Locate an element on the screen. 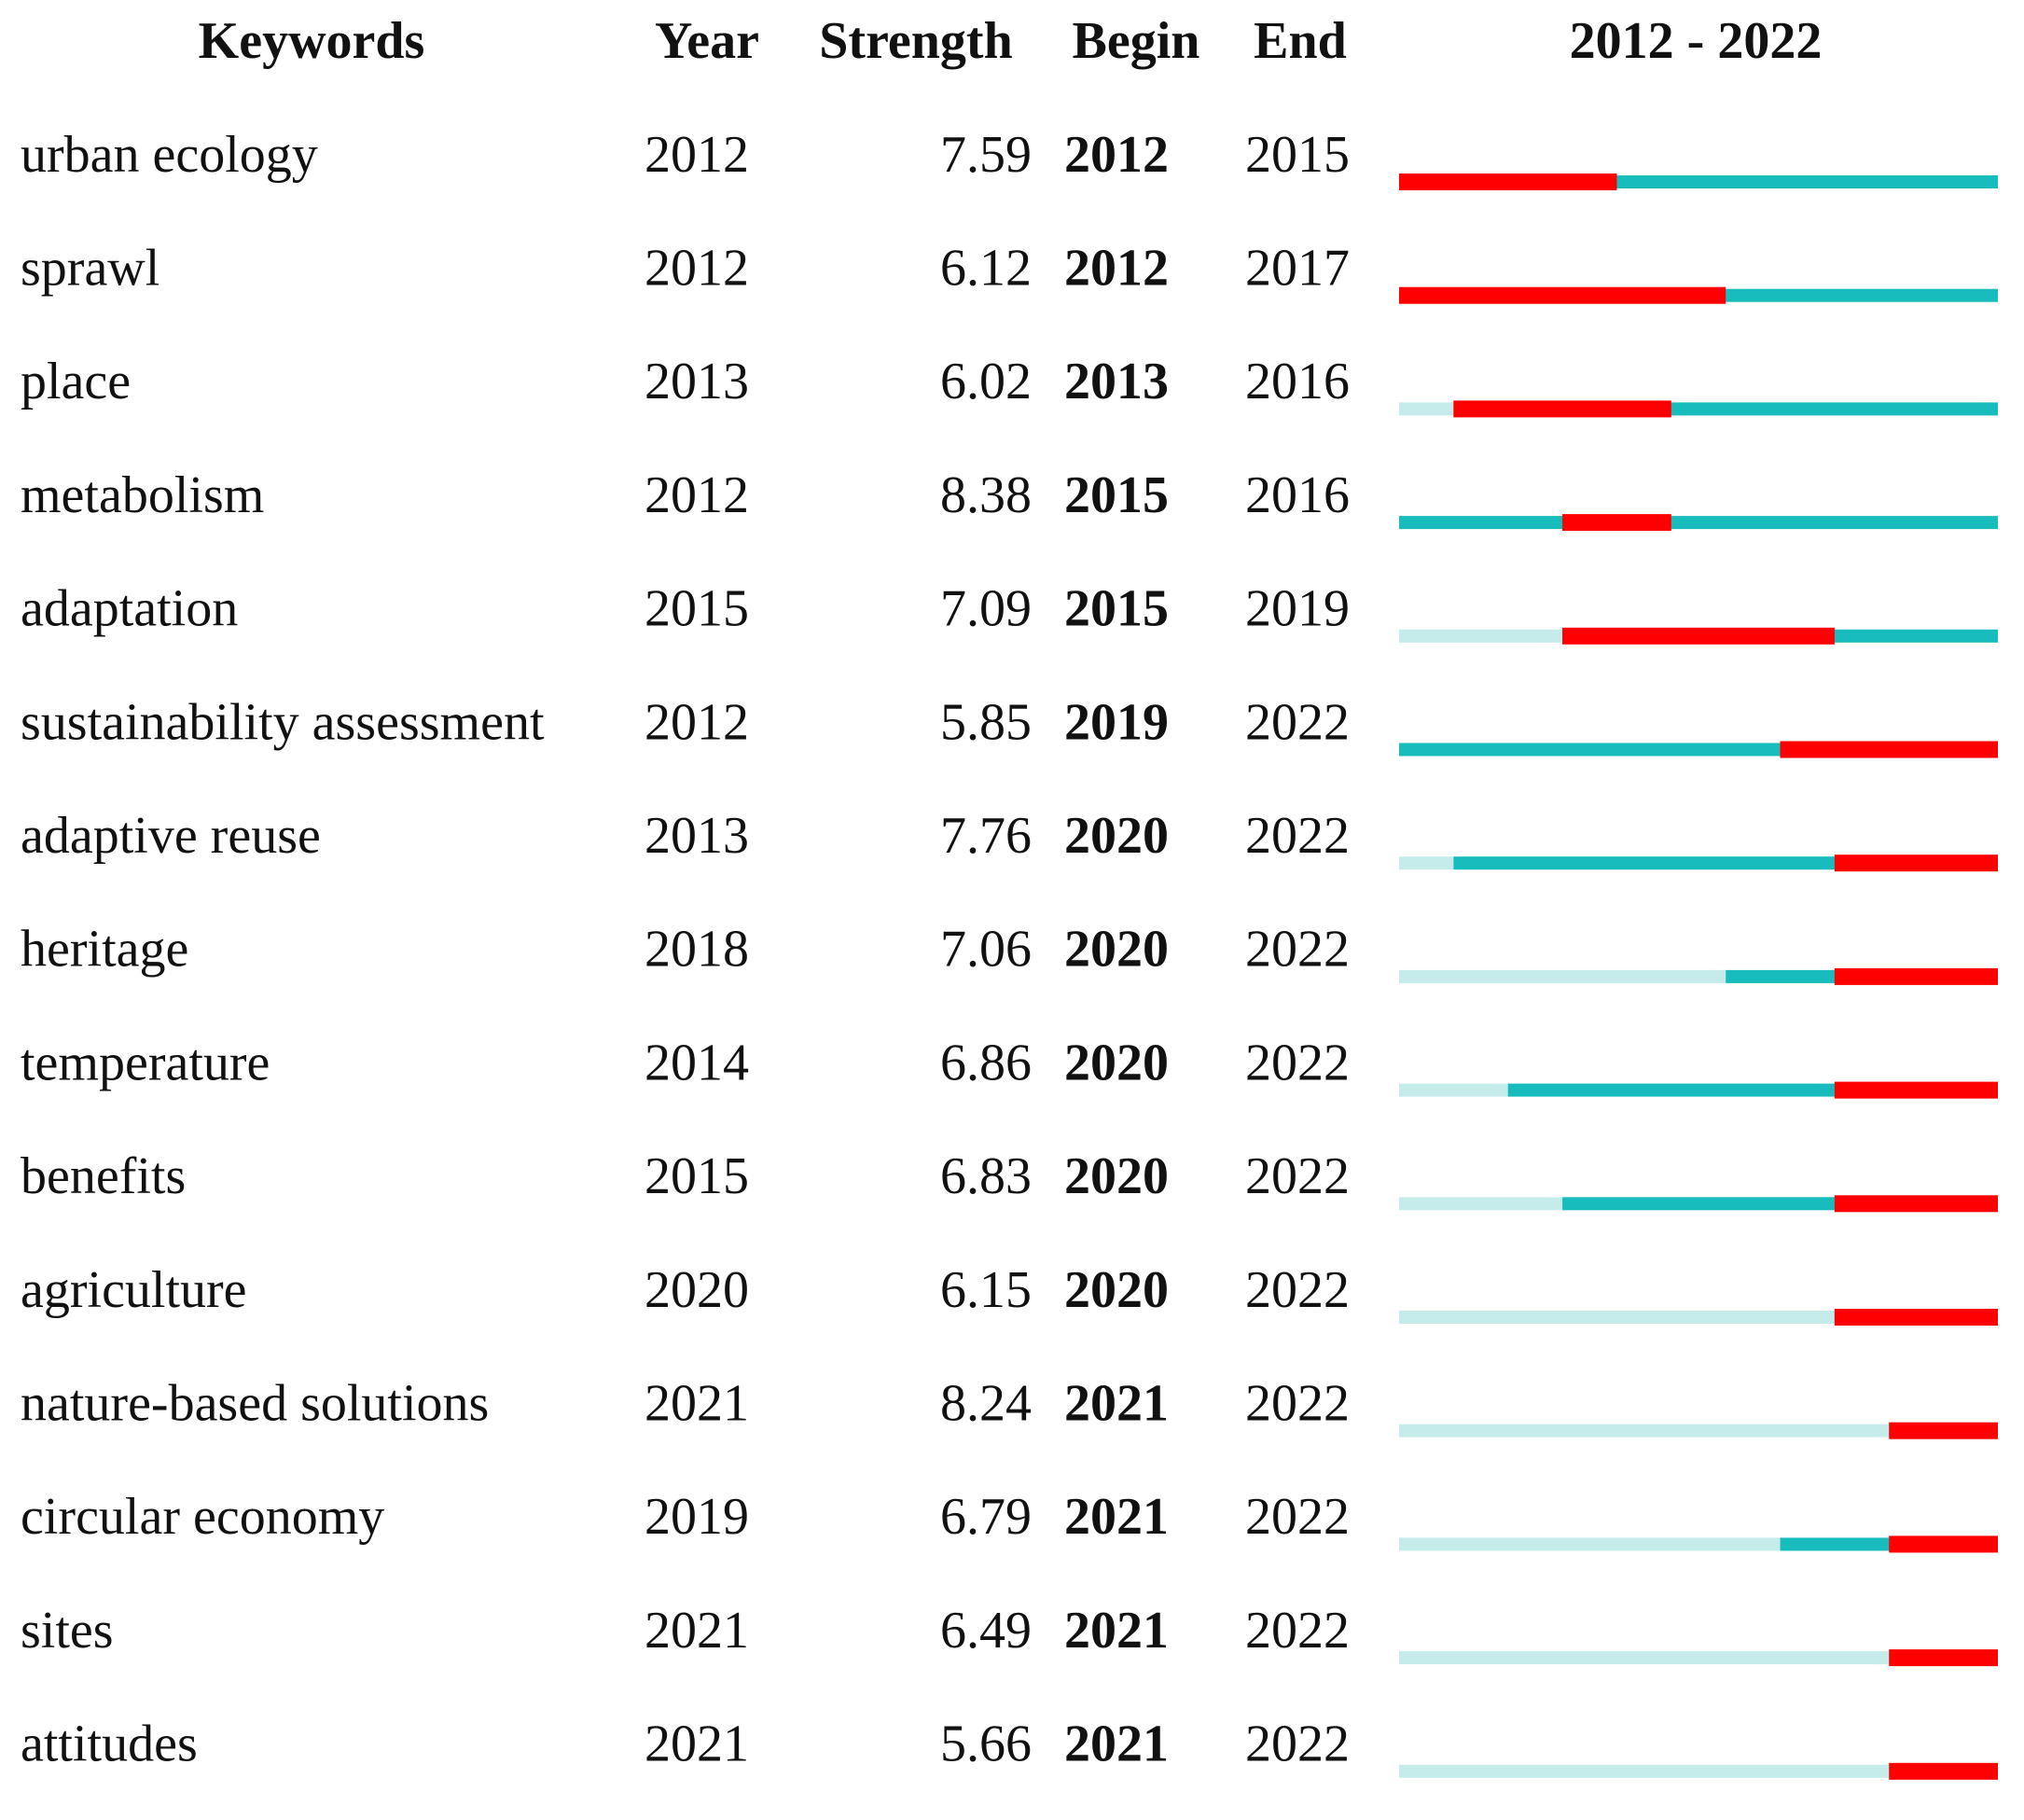 The width and height of the screenshot is (2024, 1820). keyword: attitudes is located at coordinates (109, 1744).